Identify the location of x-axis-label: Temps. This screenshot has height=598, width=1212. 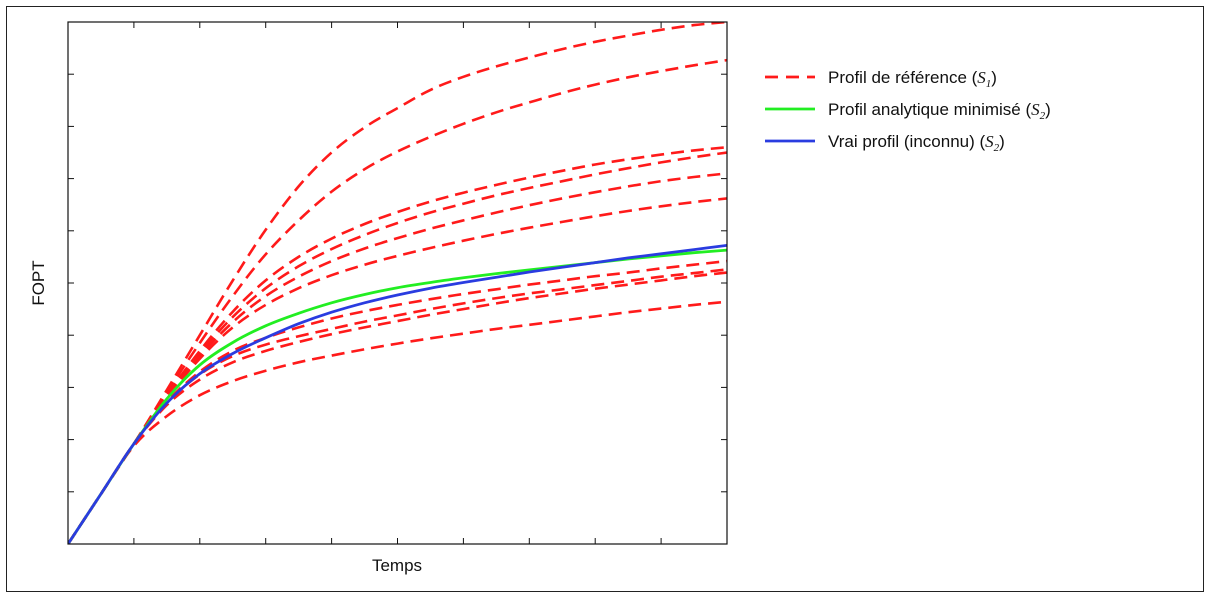
(397, 565).